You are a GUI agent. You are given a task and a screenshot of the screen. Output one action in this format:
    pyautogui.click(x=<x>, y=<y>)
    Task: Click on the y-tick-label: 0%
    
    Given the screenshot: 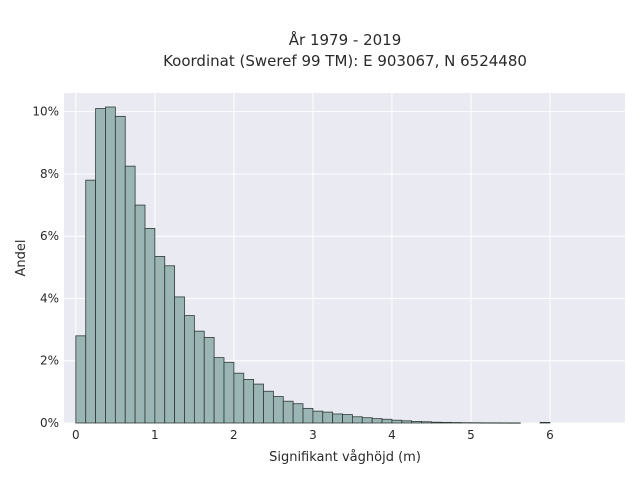 What is the action you would take?
    pyautogui.click(x=49, y=423)
    